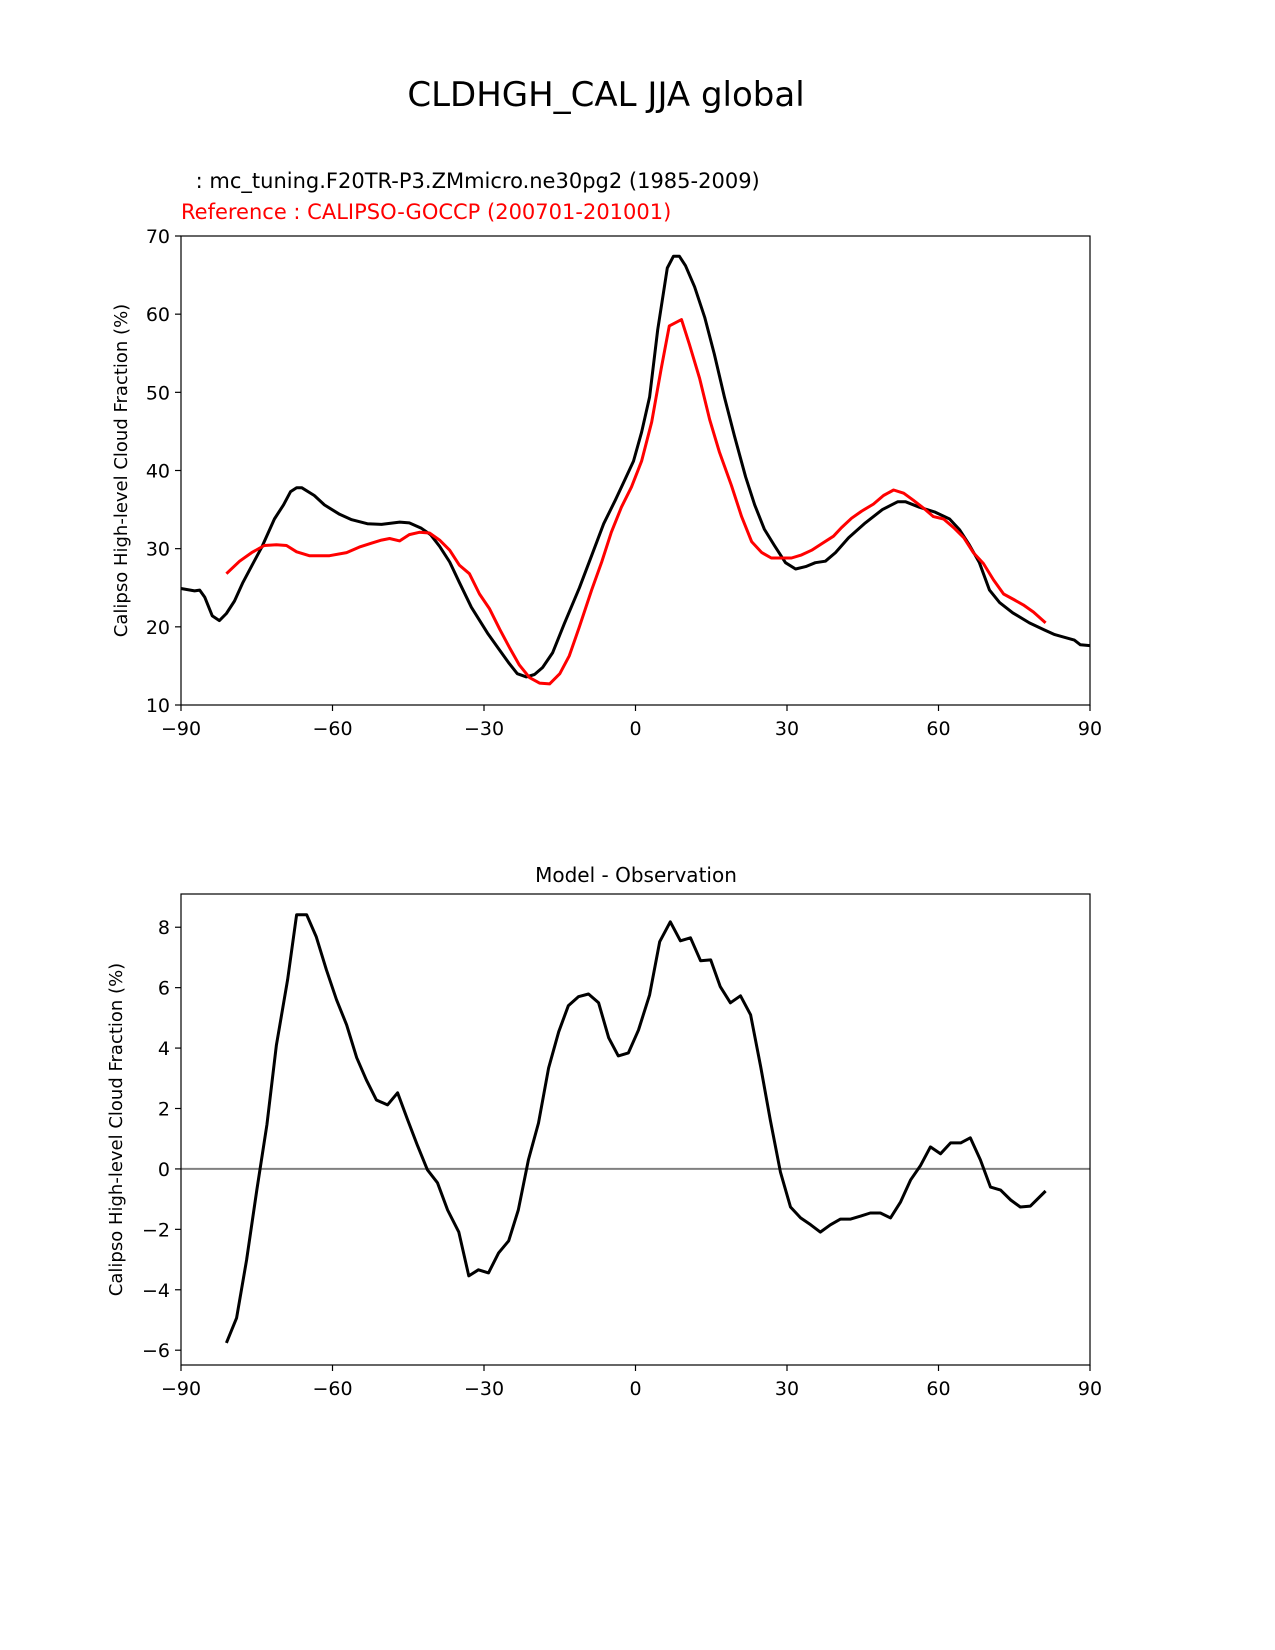  Describe the element at coordinates (164, 989) in the screenshot. I see `y-tick-label: 6` at that location.